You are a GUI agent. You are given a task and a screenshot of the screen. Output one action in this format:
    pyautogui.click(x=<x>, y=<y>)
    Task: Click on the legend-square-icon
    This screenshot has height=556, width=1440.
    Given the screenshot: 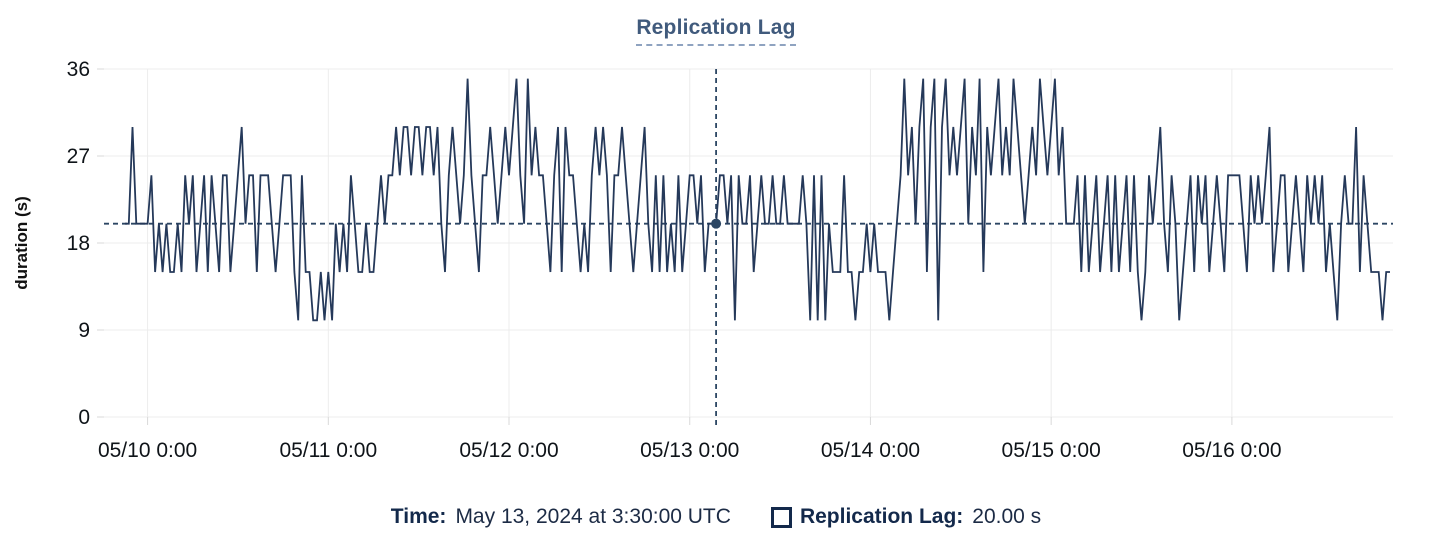 What is the action you would take?
    pyautogui.click(x=781, y=517)
    